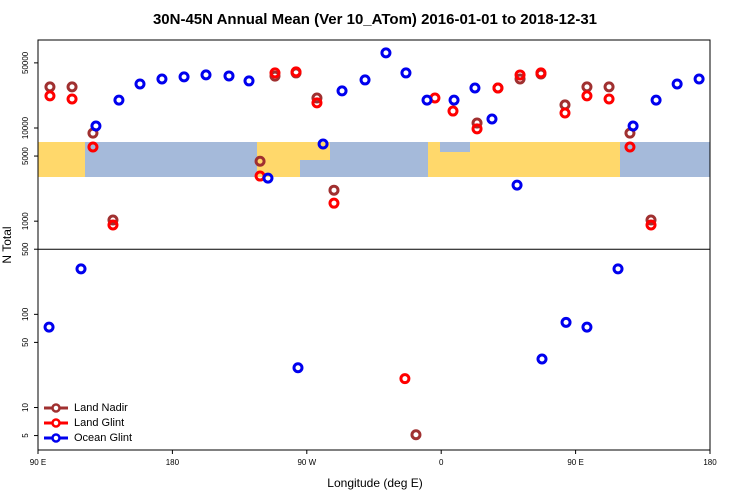 This screenshot has width=750, height=500. What do you see at coordinates (441, 462) in the screenshot?
I see `x-tick-label: 0` at bounding box center [441, 462].